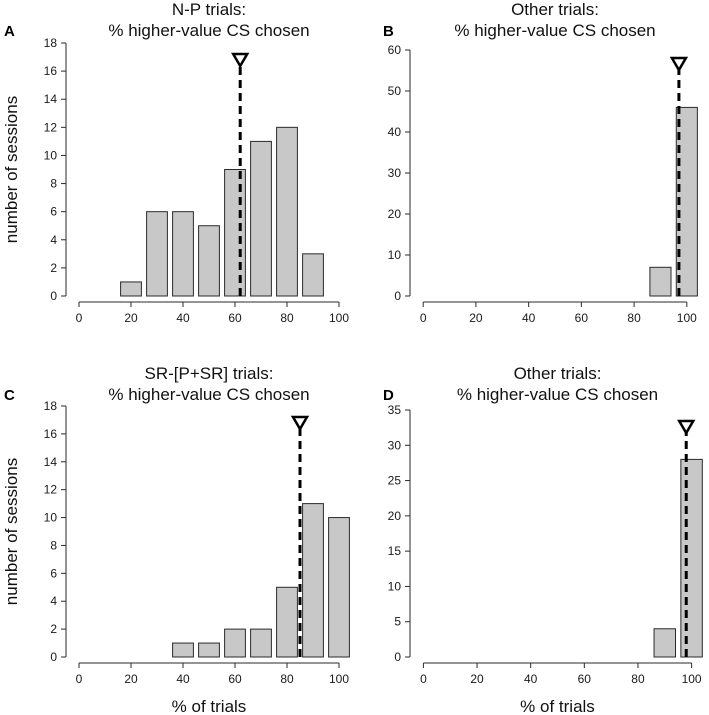  Describe the element at coordinates (9, 395) in the screenshot. I see `panel-label: C` at that location.